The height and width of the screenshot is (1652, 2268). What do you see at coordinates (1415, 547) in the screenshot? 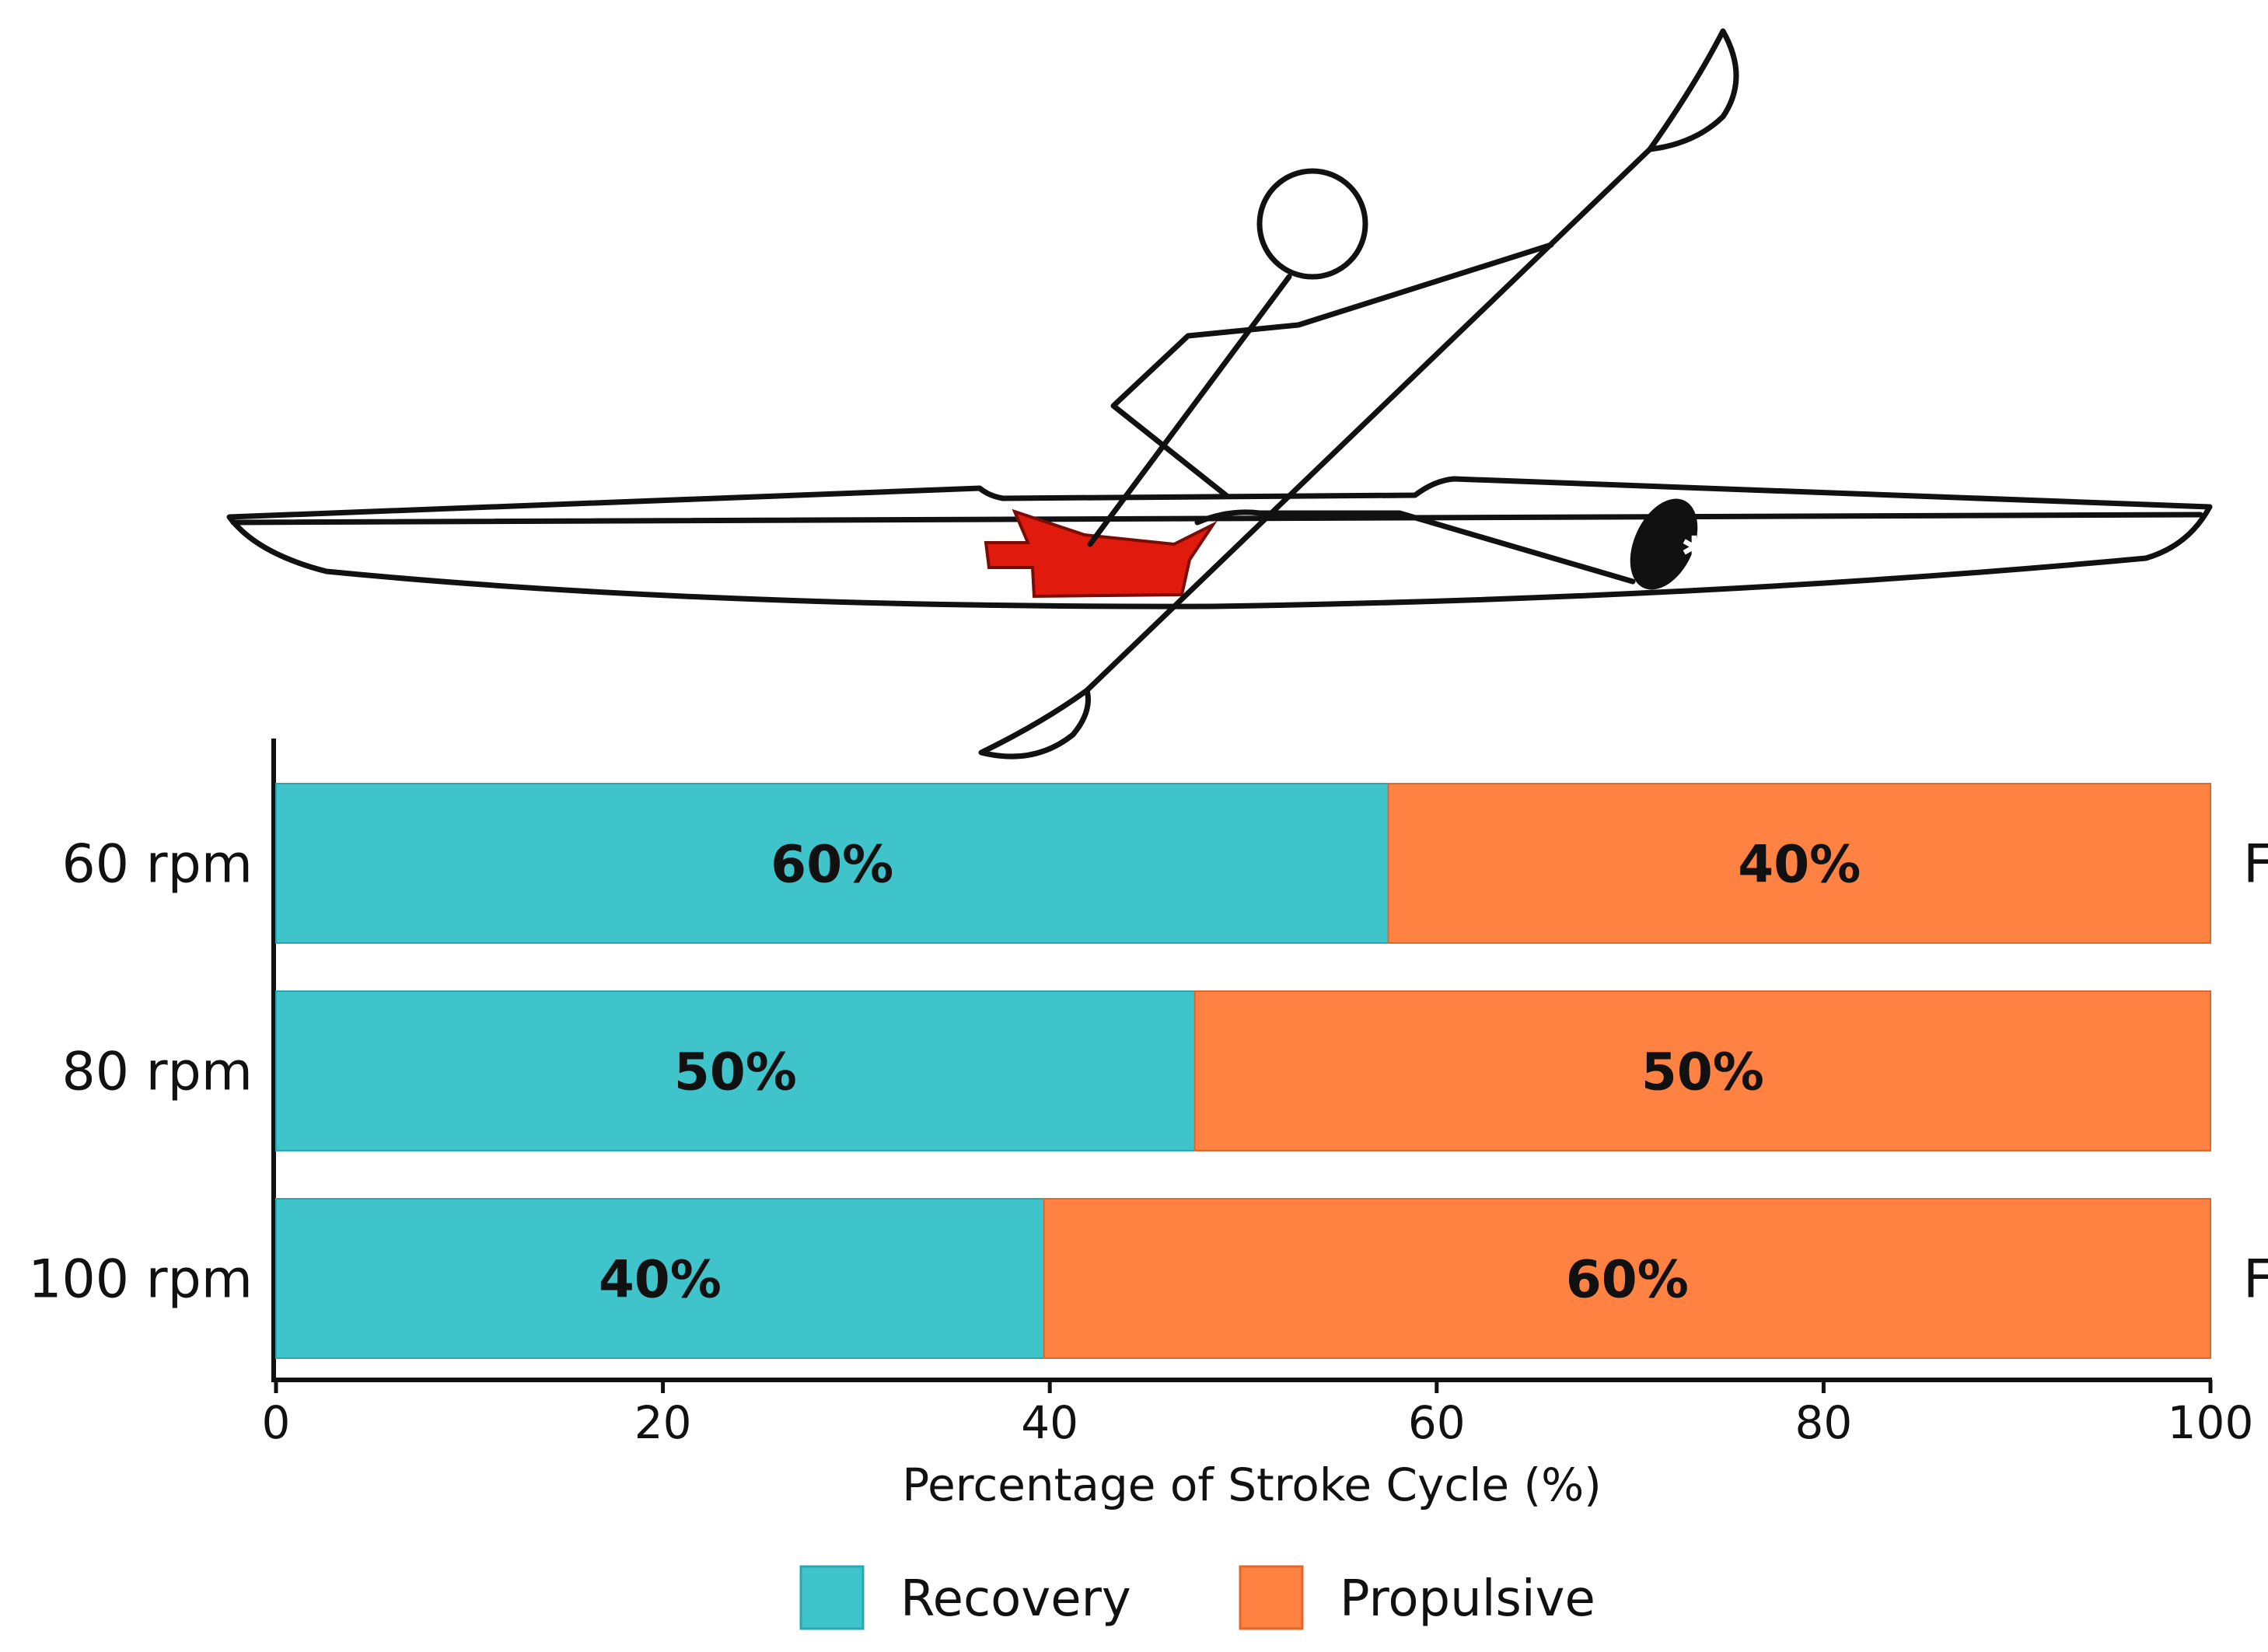
I see `kayak-footbrace-line` at bounding box center [1415, 547].